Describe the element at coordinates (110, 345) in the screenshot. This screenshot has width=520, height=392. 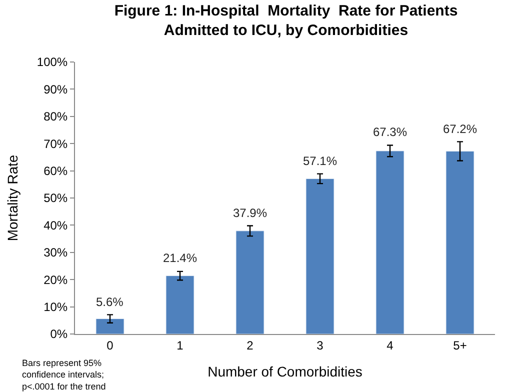
I see `x-tick-label: 0` at that location.